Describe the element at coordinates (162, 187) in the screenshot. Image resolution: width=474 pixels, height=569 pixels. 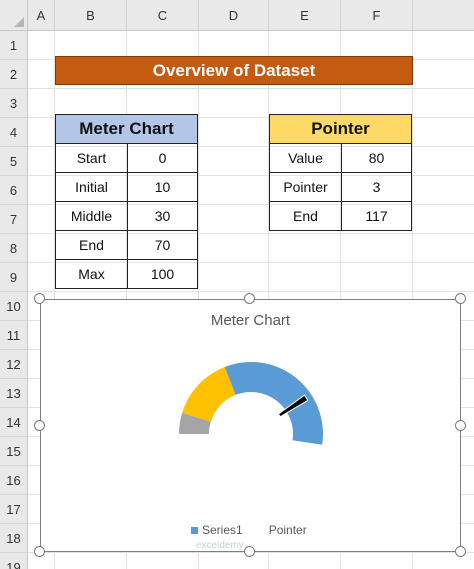
I see `table-cell: 10` at that location.